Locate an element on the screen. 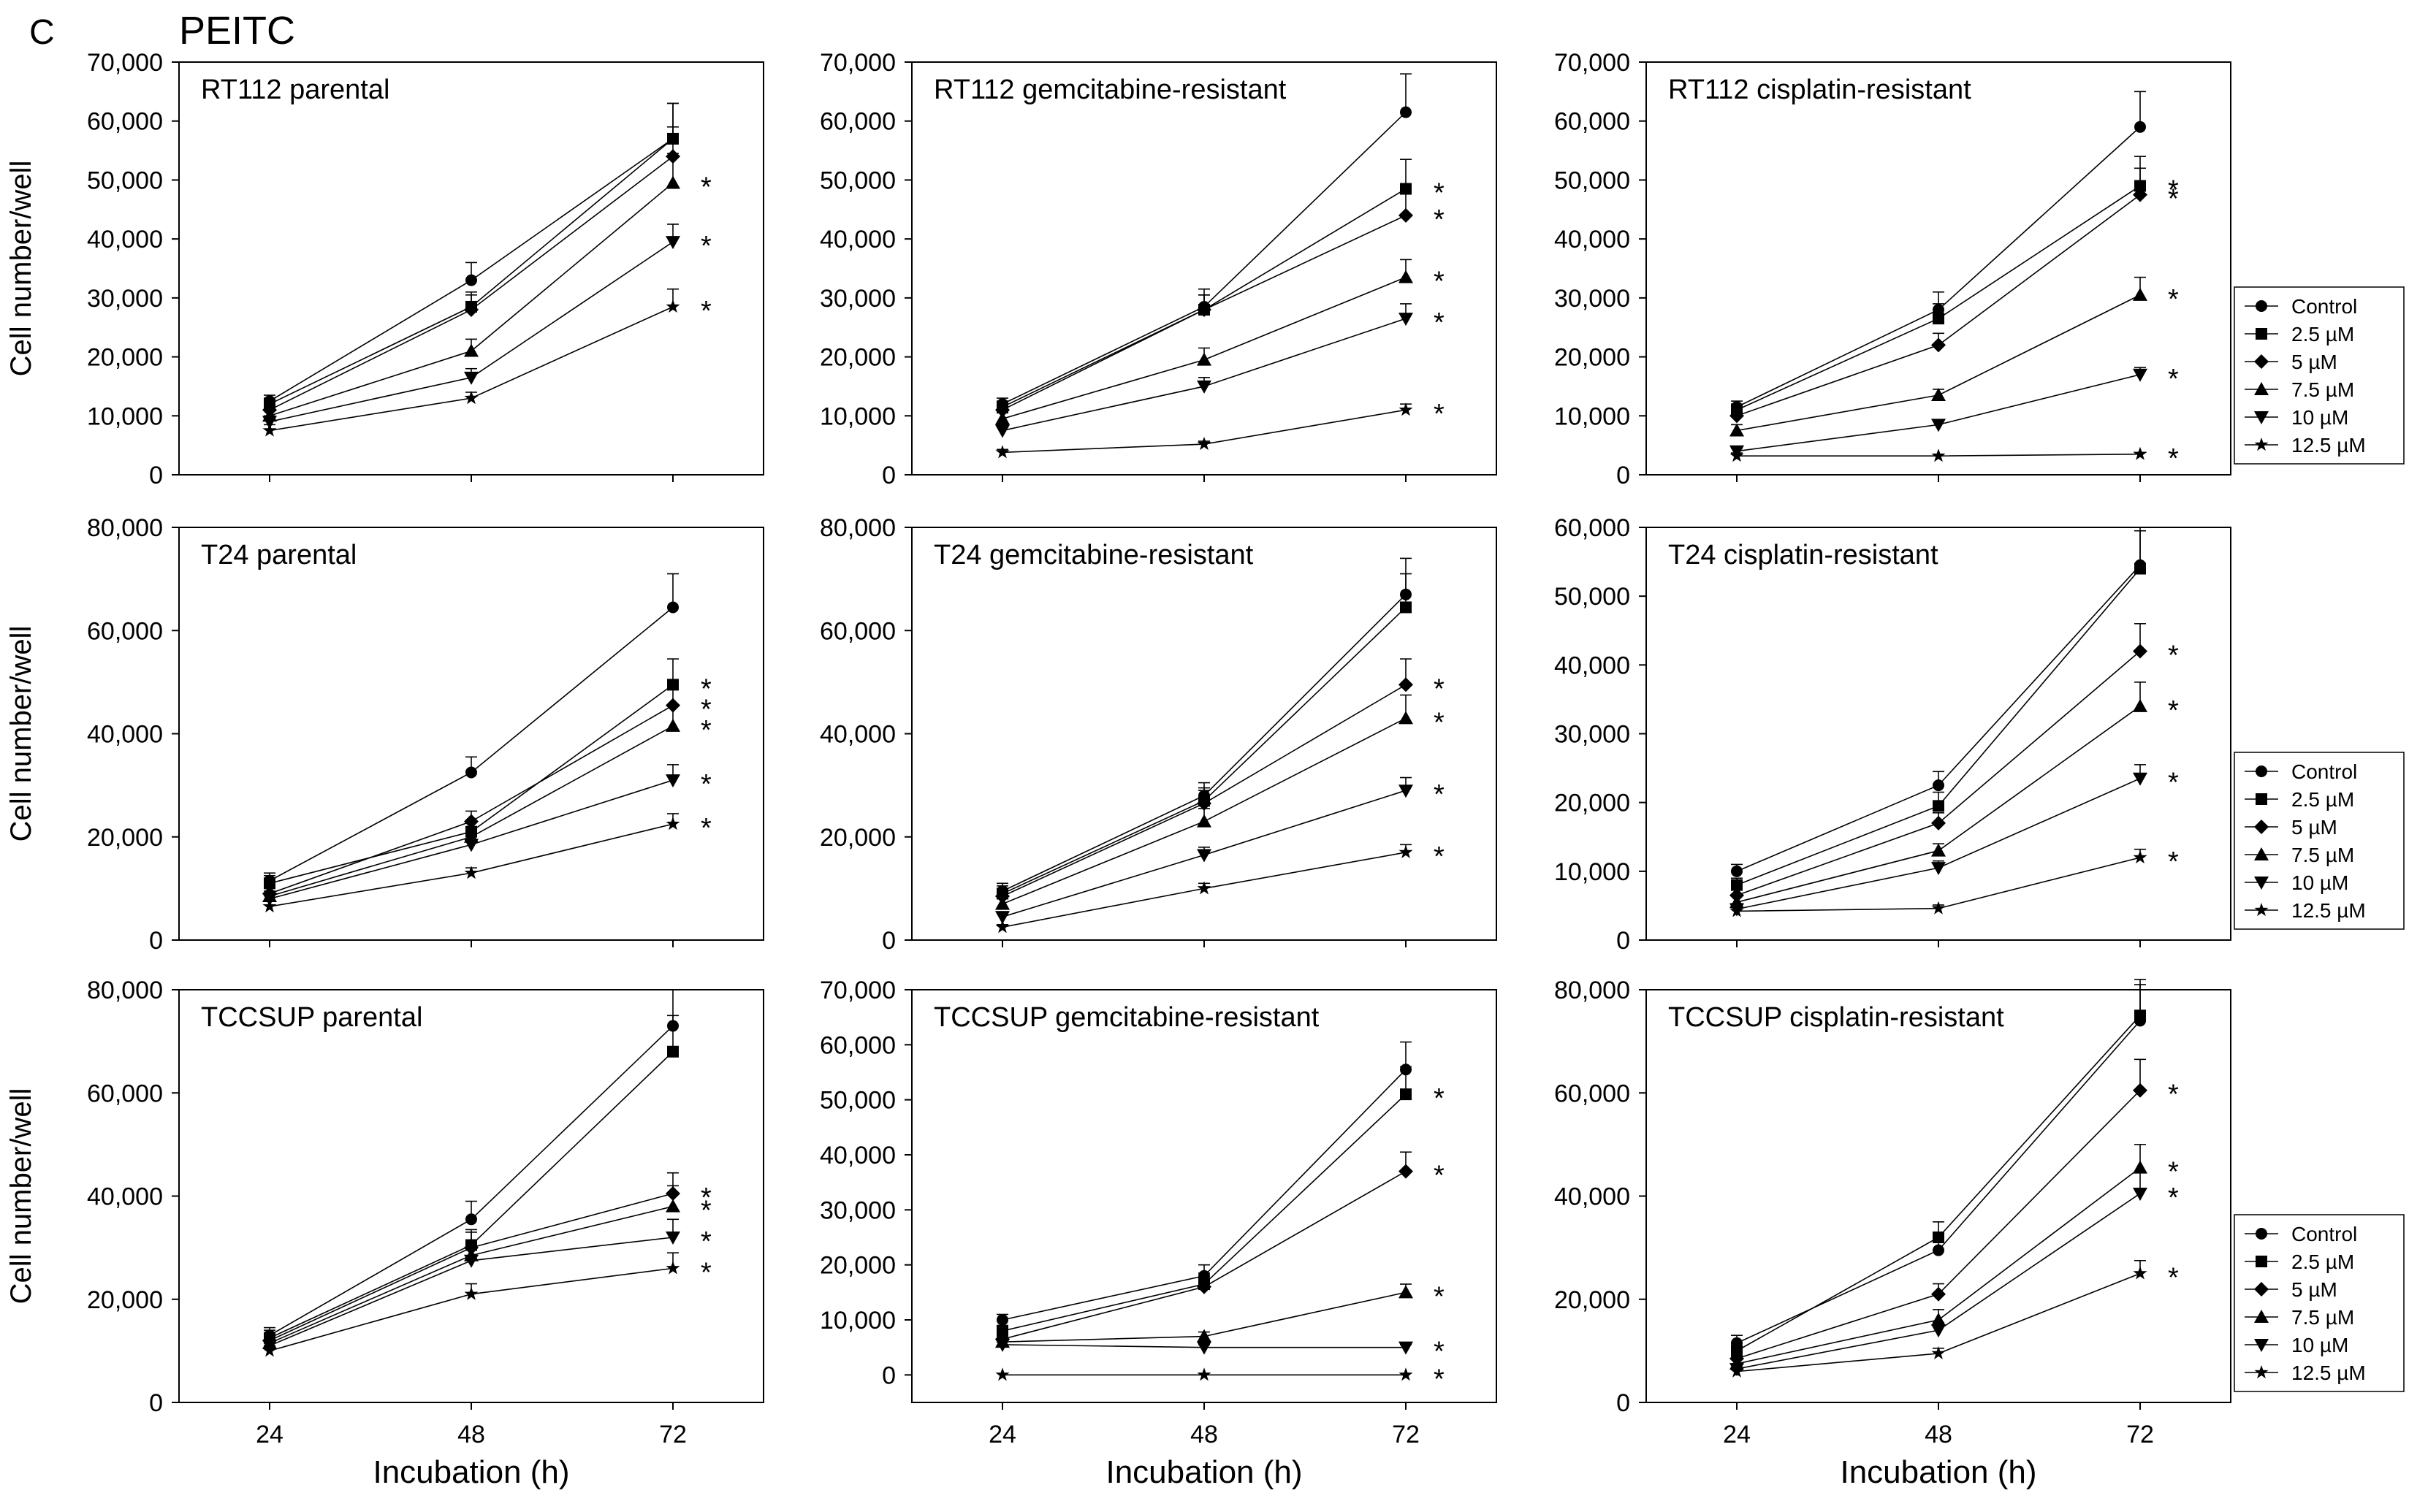 The image size is (2409, 1512). panel-letter: C is located at coordinates (42, 32).